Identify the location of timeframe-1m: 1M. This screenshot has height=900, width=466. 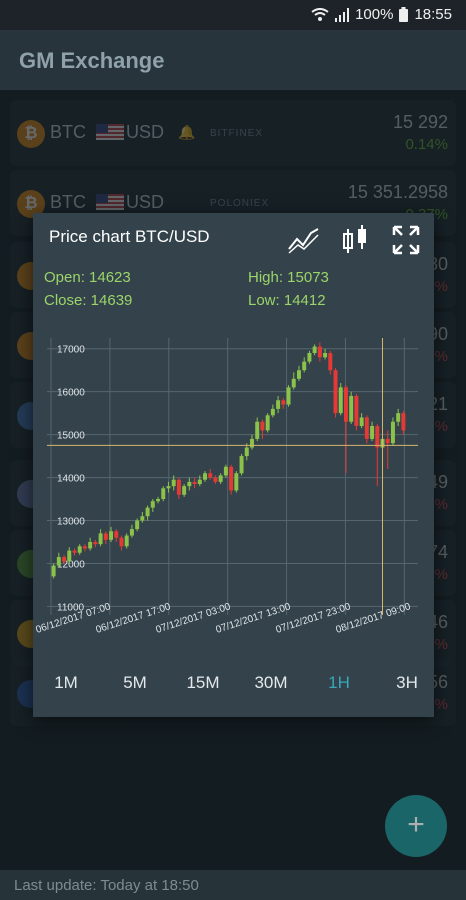
(66, 682).